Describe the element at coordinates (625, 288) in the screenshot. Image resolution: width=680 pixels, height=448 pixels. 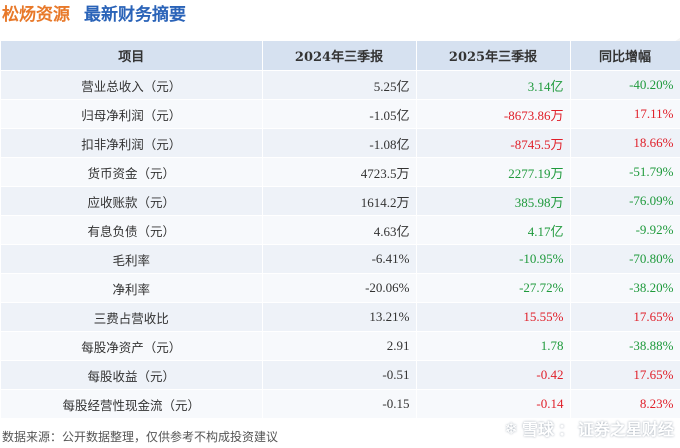
I see `value-yoy-change: -38.20%` at that location.